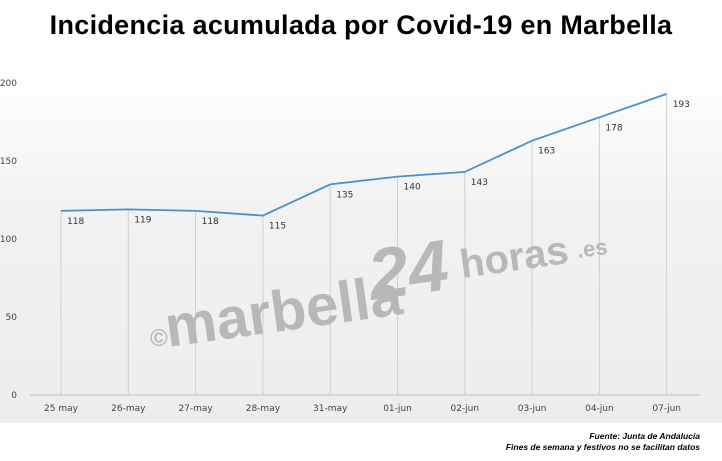  Describe the element at coordinates (592, 248) in the screenshot. I see `watermark-tld: .es` at that location.